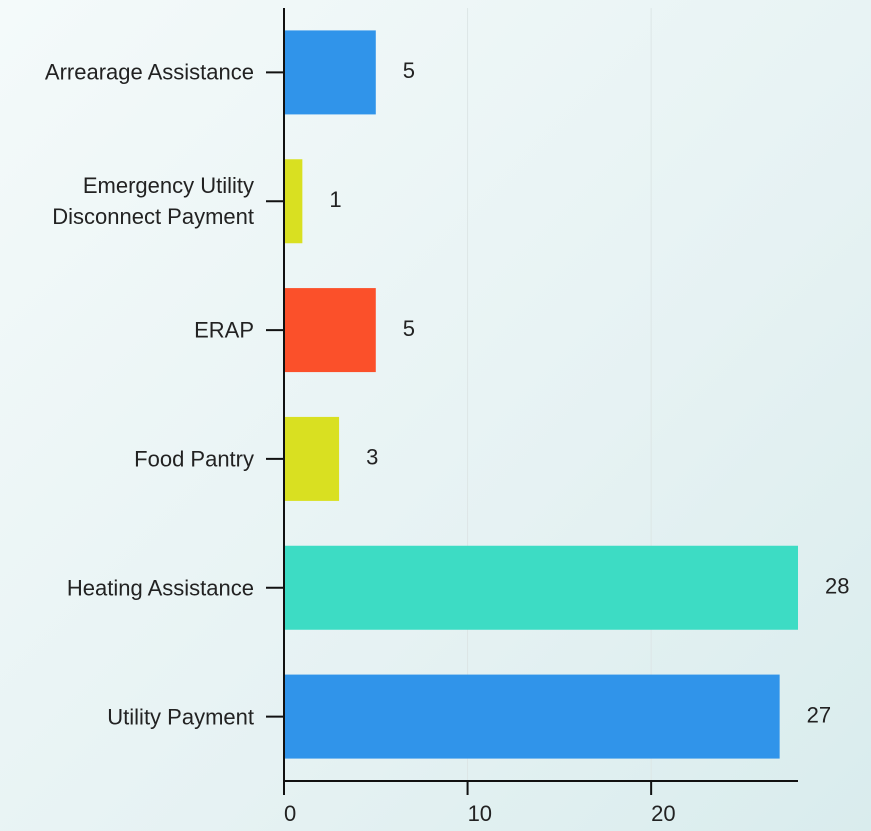 This screenshot has width=871, height=831. What do you see at coordinates (149, 72) in the screenshot?
I see `y-tick-label: Arrearage Assistance` at bounding box center [149, 72].